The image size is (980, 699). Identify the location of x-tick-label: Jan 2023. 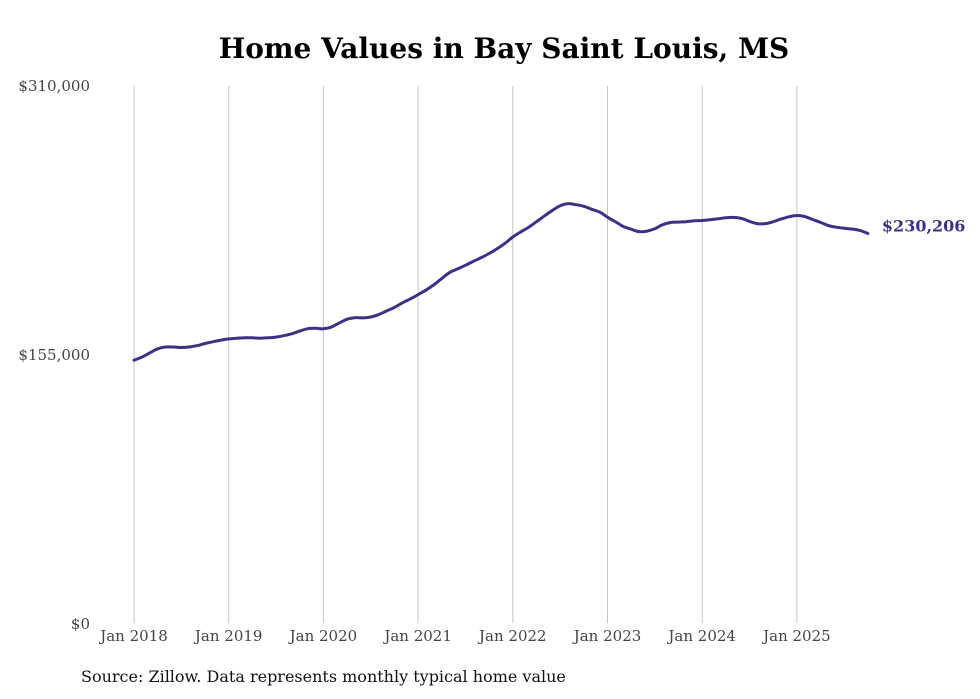
(607, 636).